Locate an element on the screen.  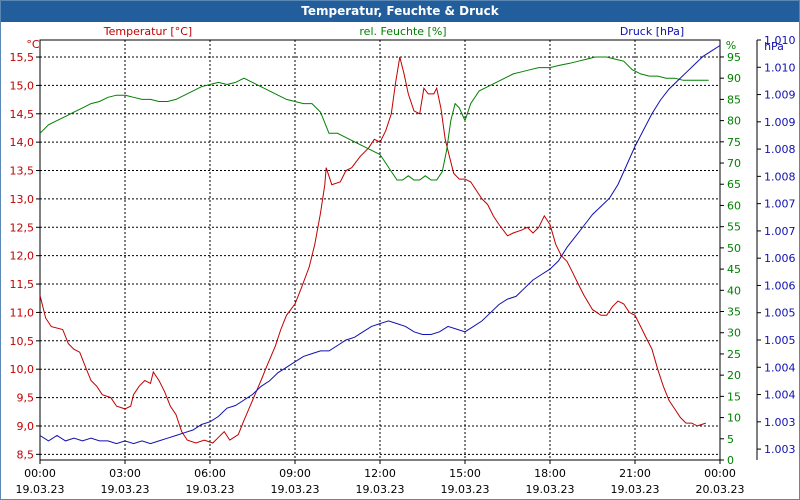
hum-tick-label: 50 is located at coordinates (734, 248).